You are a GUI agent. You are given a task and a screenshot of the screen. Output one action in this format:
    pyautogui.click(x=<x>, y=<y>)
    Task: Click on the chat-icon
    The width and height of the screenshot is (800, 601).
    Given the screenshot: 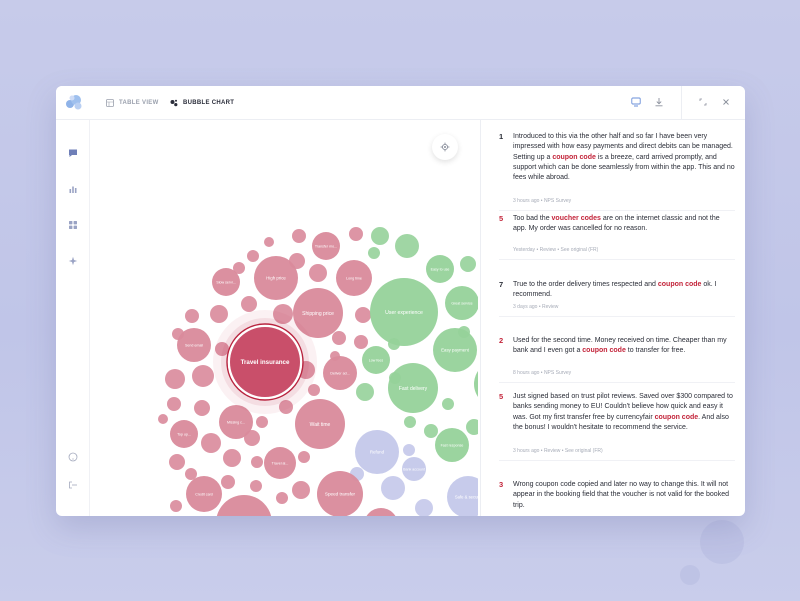 What is the action you would take?
    pyautogui.click(x=73, y=153)
    